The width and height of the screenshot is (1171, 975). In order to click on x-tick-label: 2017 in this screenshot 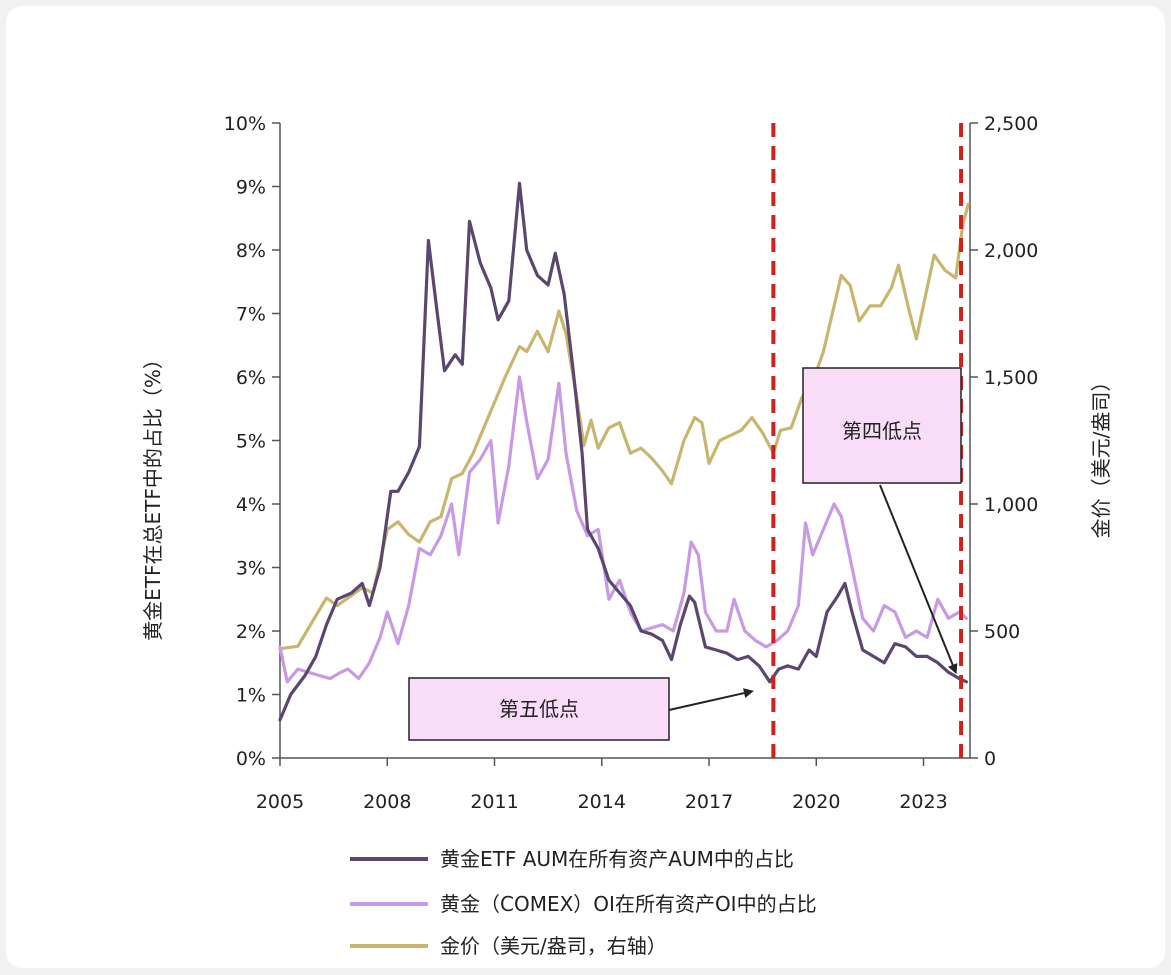, I will do `click(709, 802)`.